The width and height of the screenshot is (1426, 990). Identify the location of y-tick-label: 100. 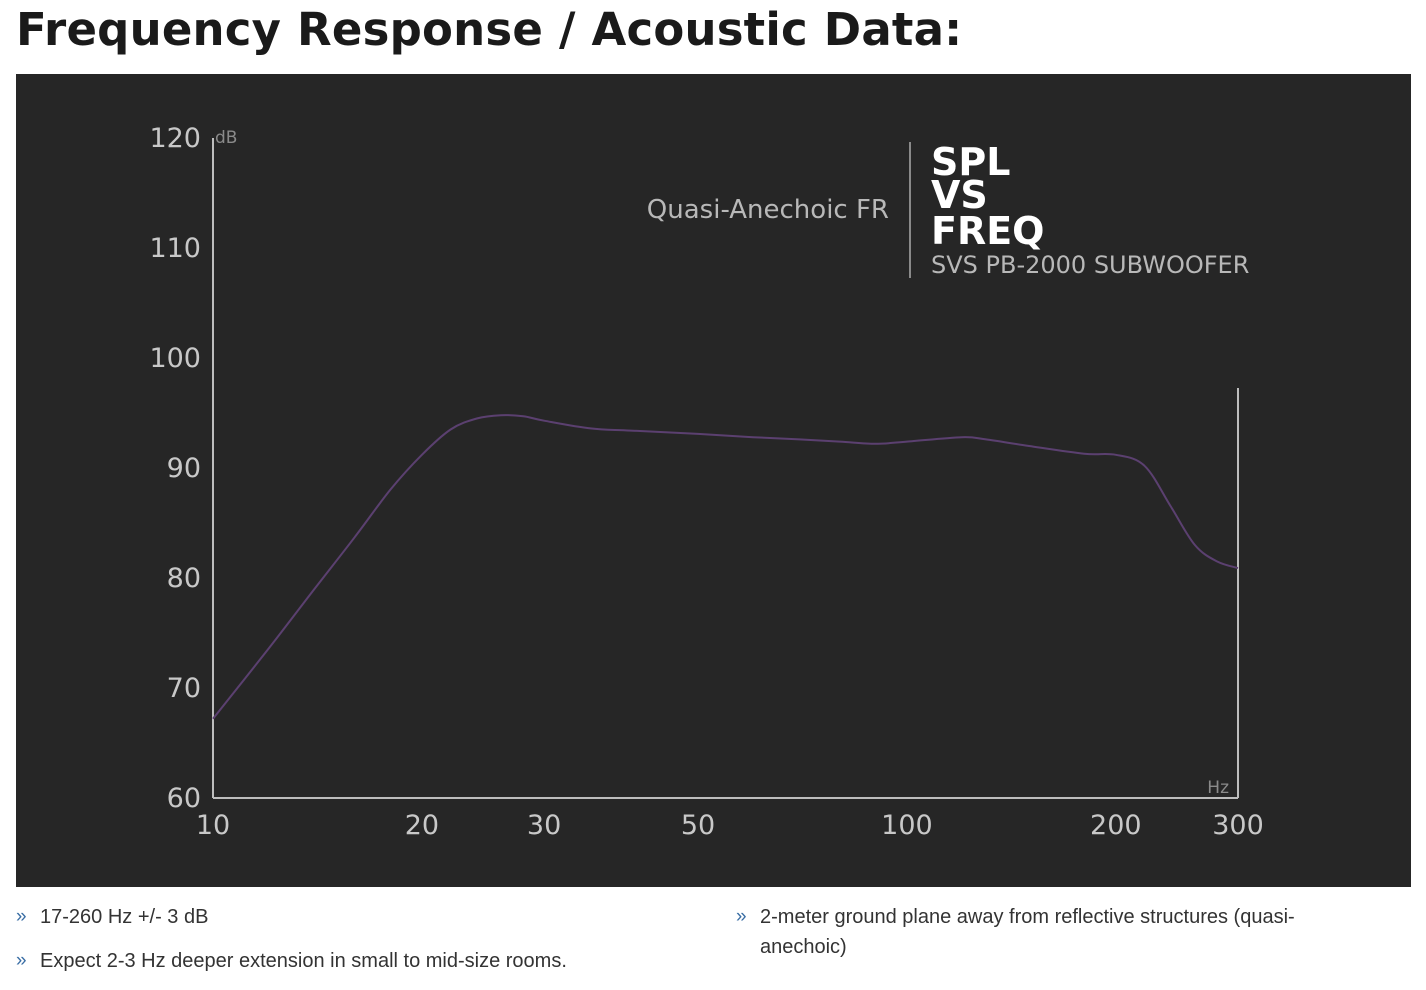
(175, 358).